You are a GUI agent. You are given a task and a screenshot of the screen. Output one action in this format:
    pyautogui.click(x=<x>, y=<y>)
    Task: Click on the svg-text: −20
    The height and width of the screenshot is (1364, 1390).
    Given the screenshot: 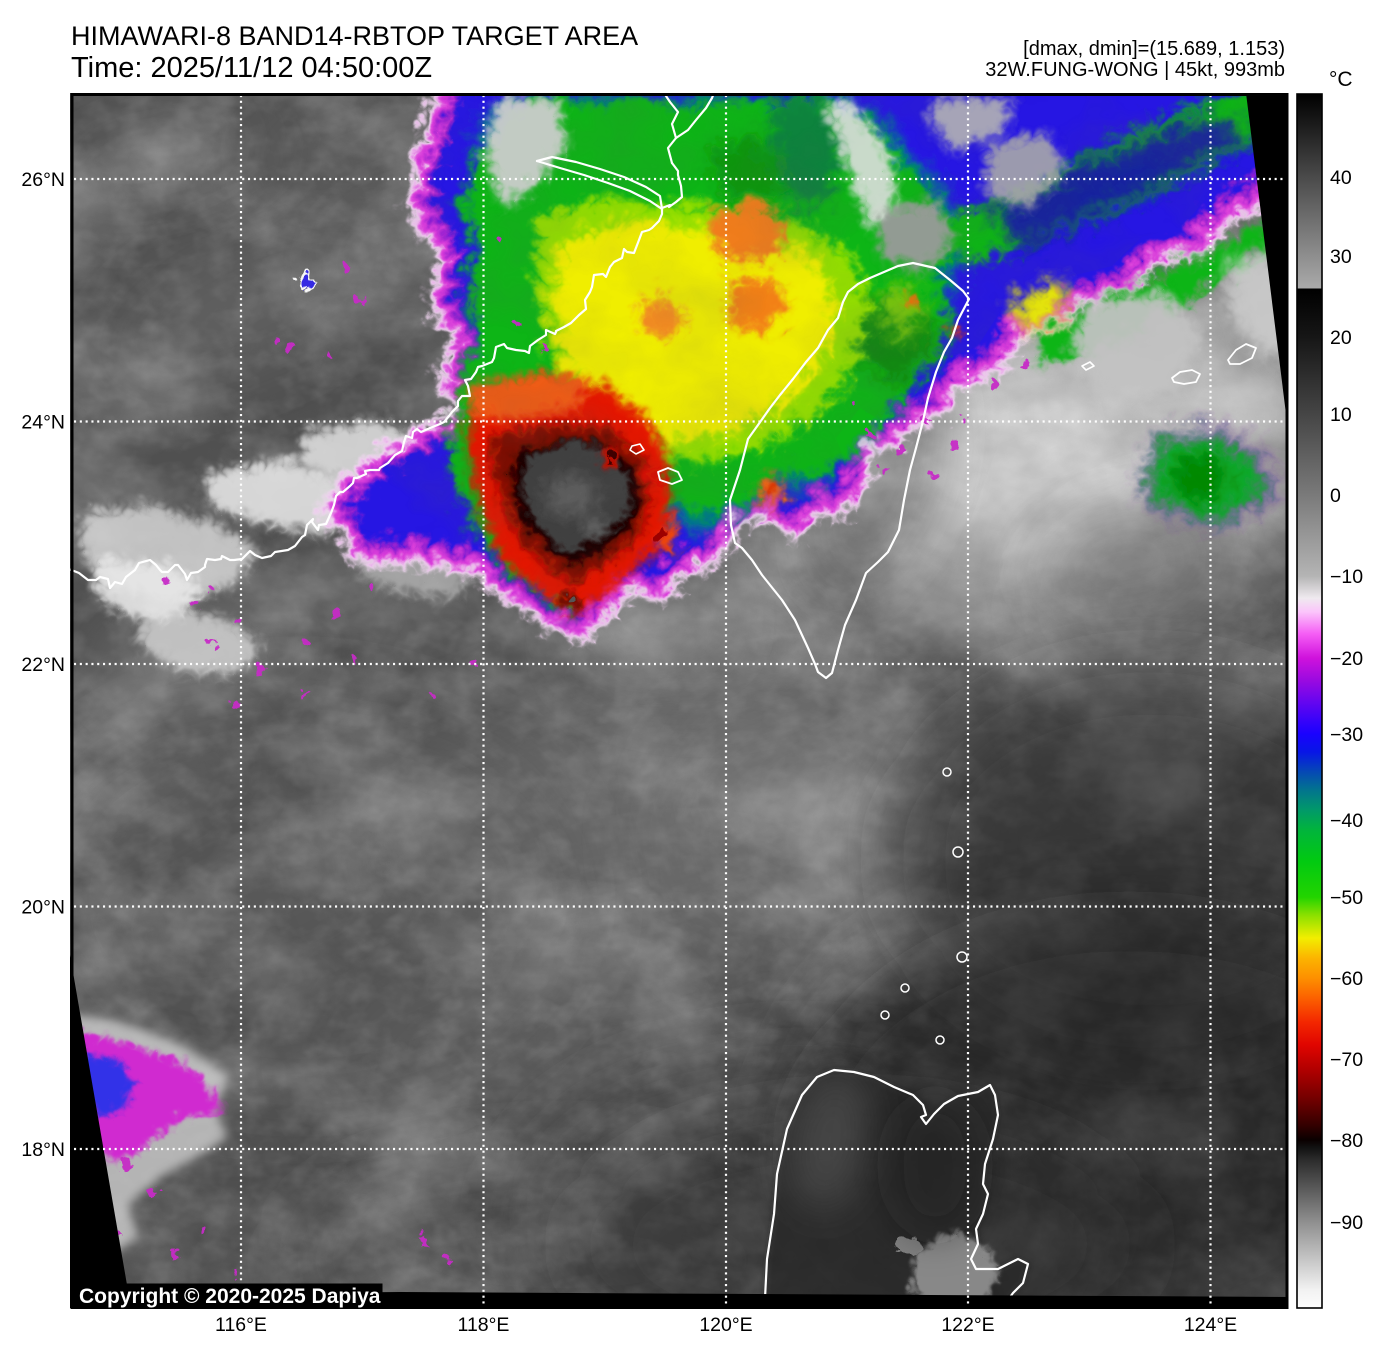 What is the action you would take?
    pyautogui.click(x=1346, y=659)
    